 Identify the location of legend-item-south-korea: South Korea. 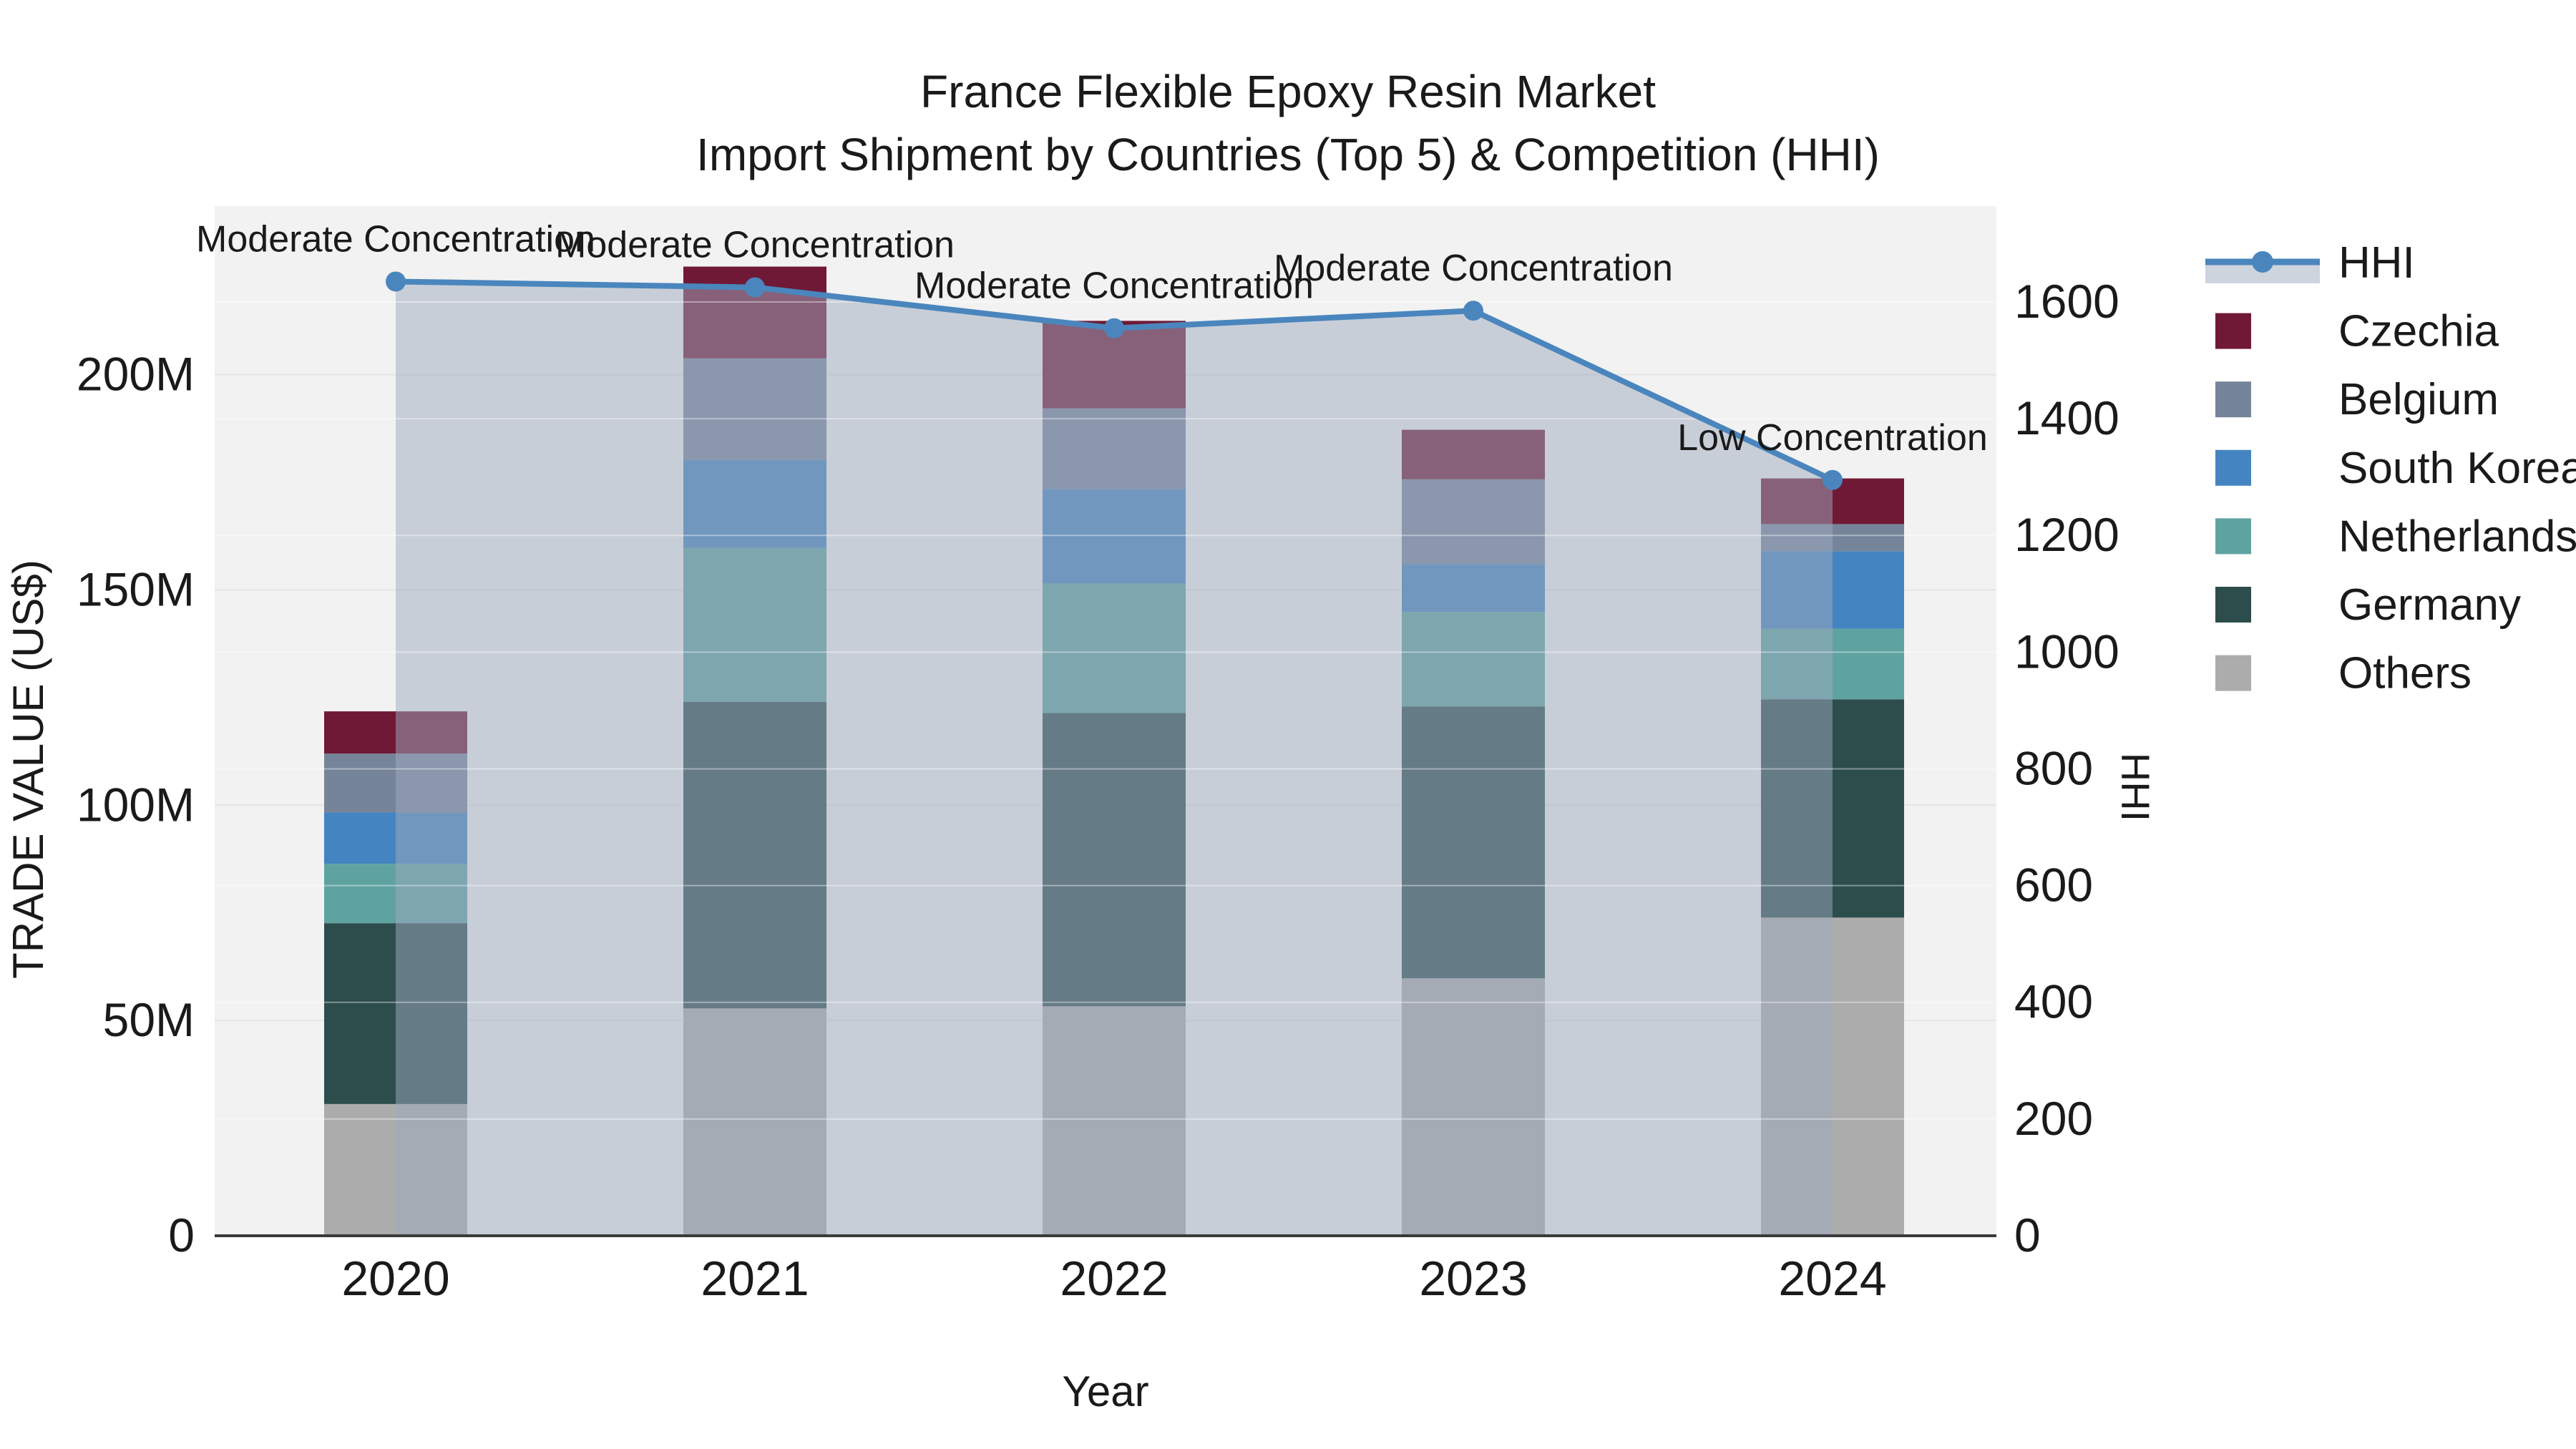
(2395, 468).